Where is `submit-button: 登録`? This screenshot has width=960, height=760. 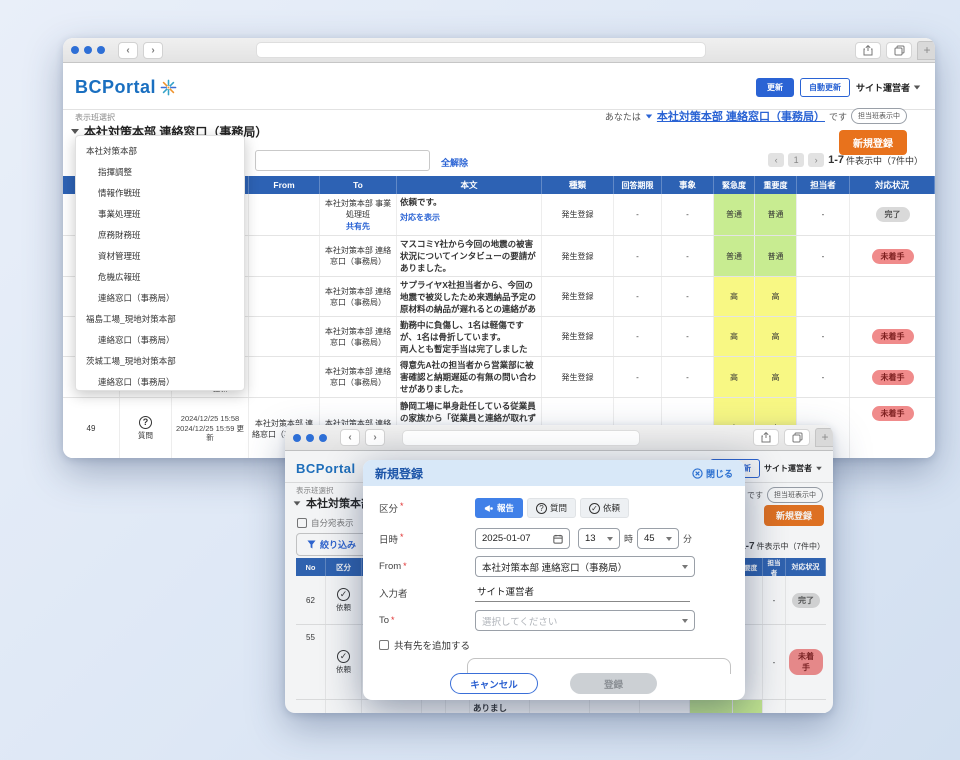
submit-button: 登録 is located at coordinates (613, 683).